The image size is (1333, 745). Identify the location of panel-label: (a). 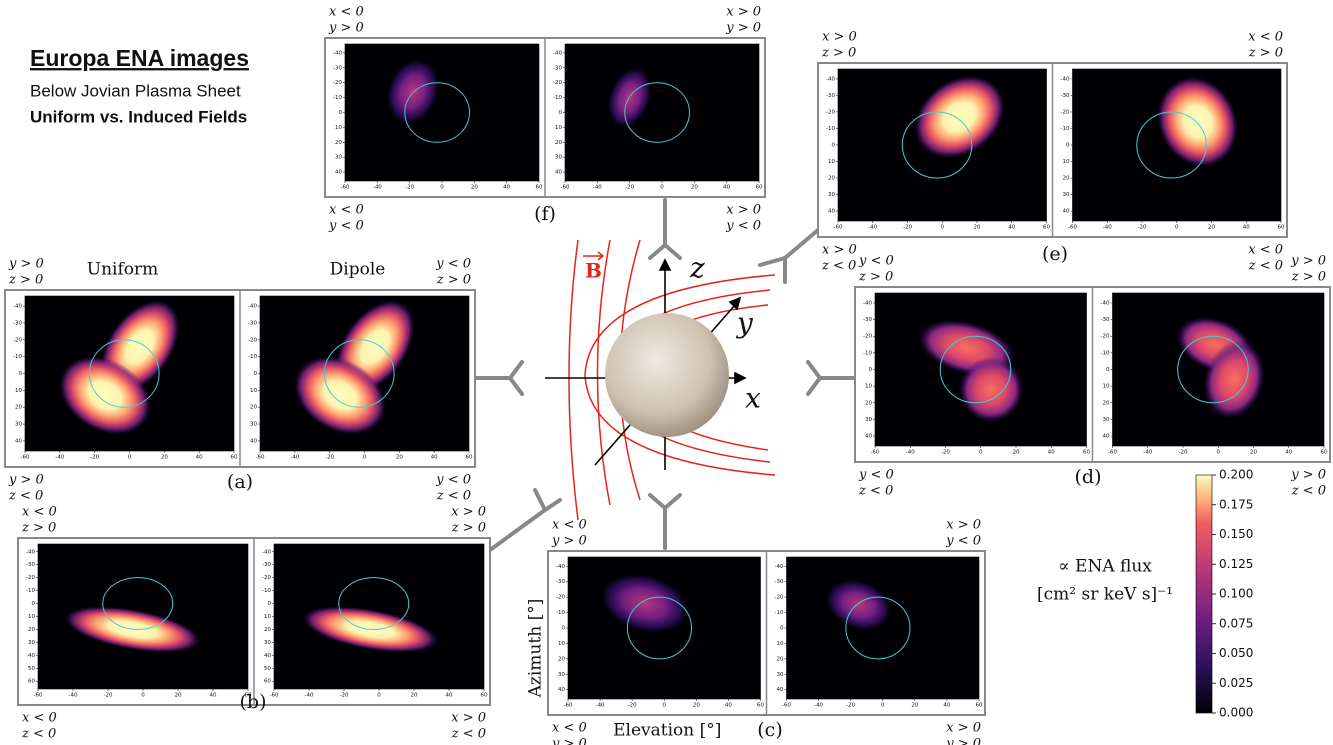
(240, 482).